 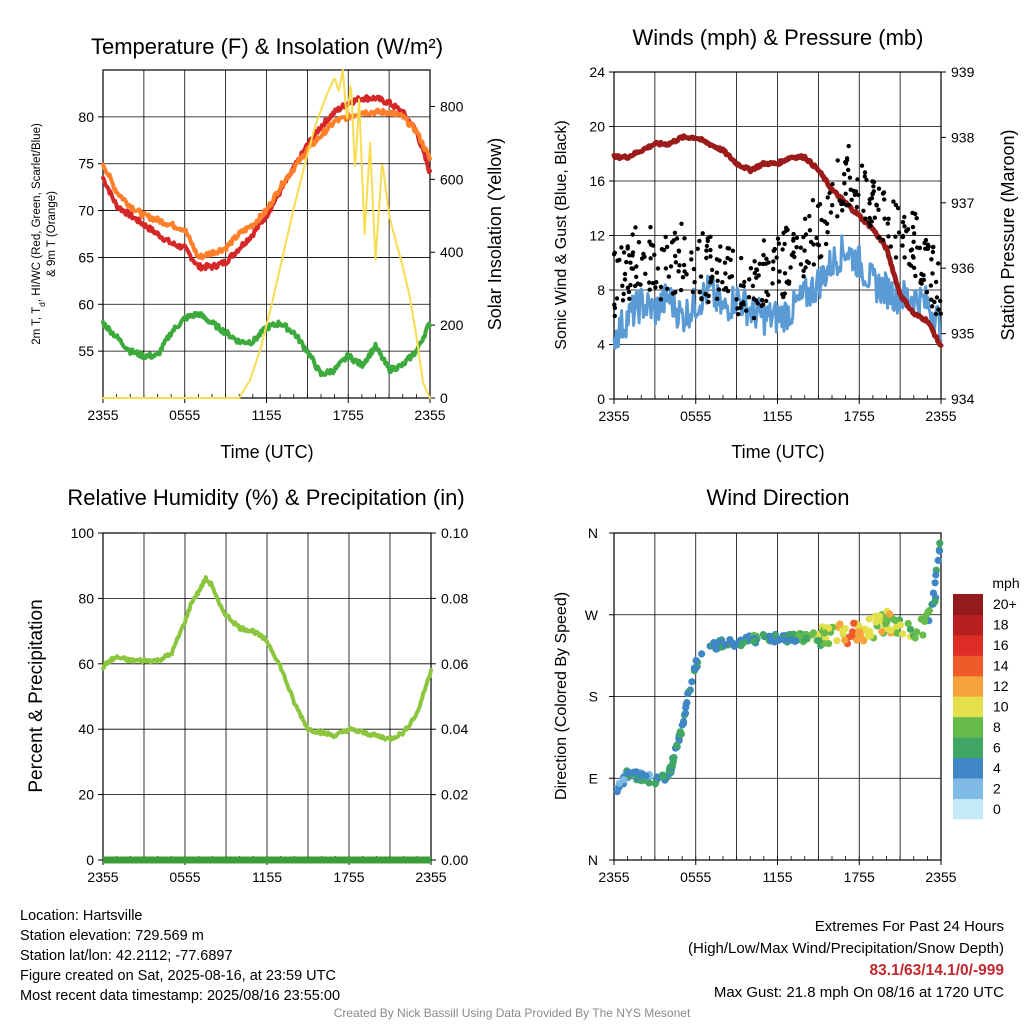 What do you see at coordinates (86, 351) in the screenshot?
I see `y-tick-label: 55` at bounding box center [86, 351].